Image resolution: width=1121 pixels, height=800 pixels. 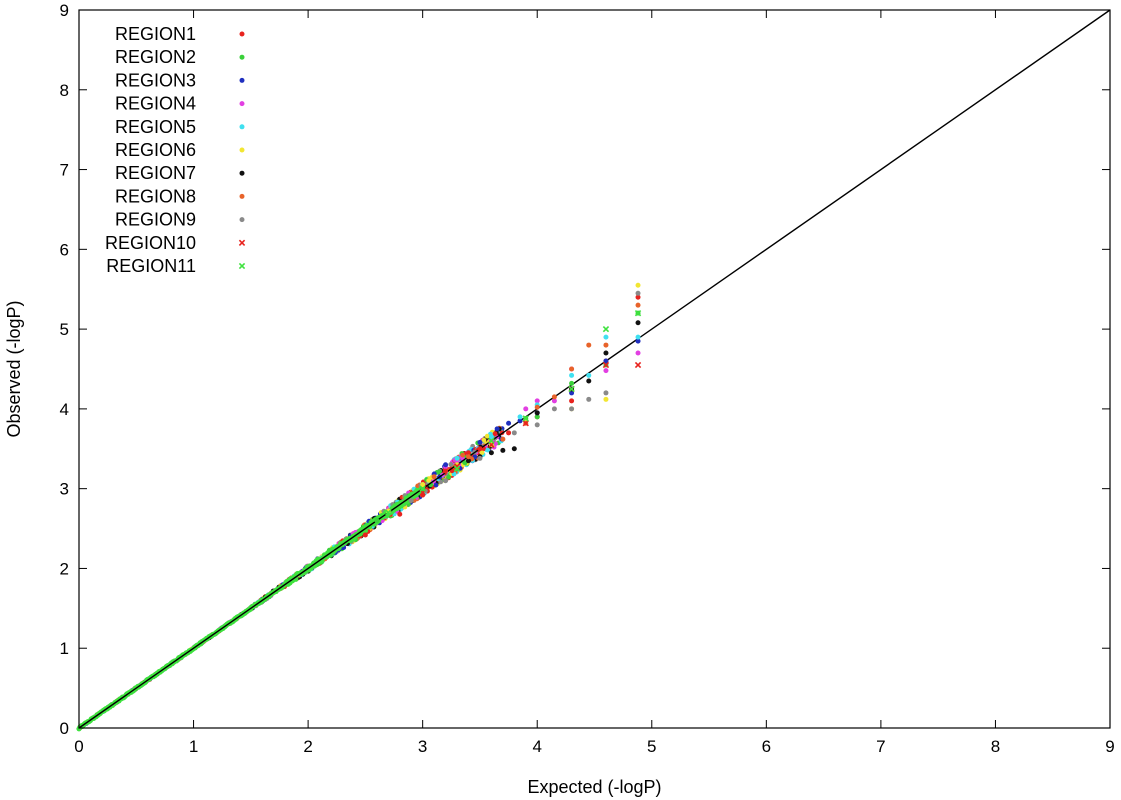 What do you see at coordinates (155, 104) in the screenshot?
I see `legend-label: REGION4` at bounding box center [155, 104].